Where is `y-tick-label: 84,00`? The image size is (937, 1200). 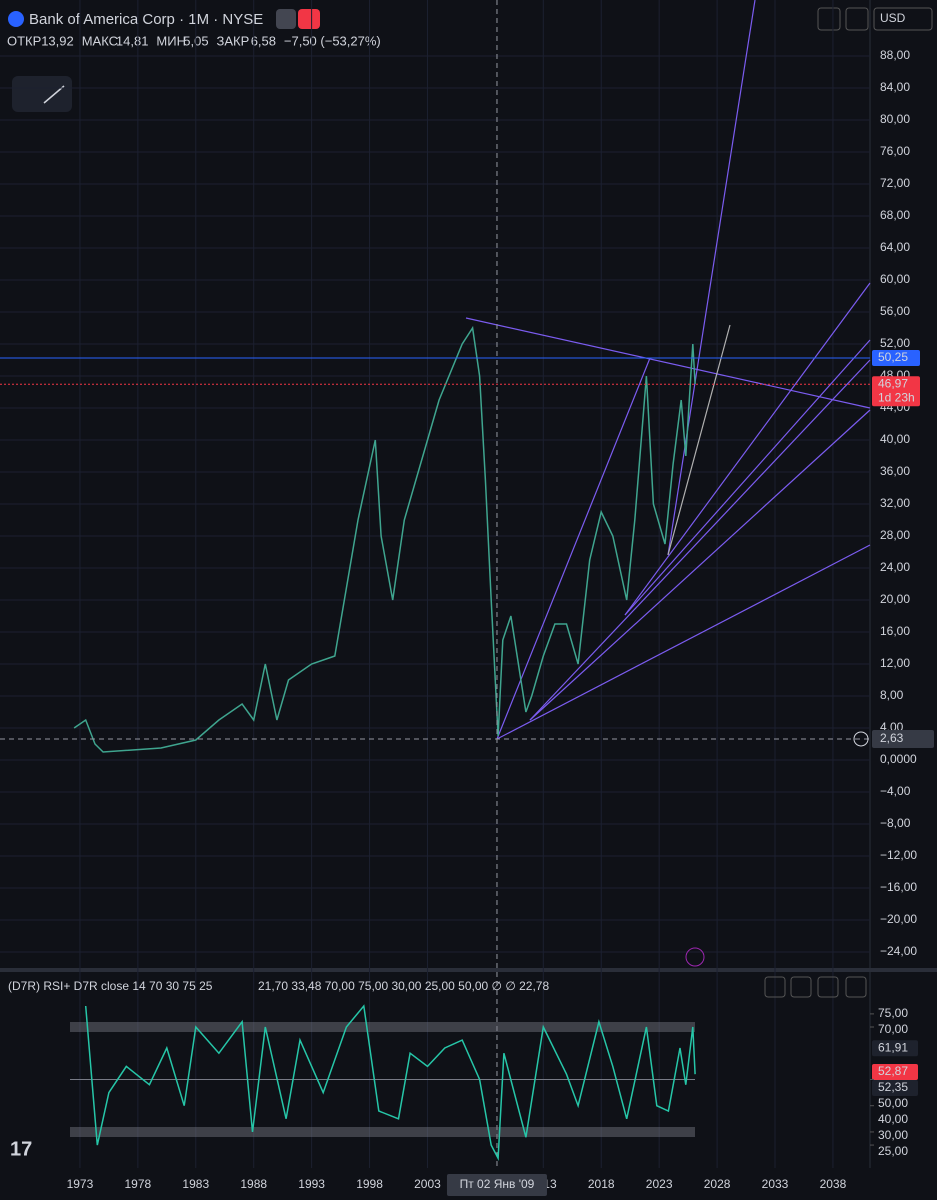 y-tick-label: 84,00 is located at coordinates (895, 87).